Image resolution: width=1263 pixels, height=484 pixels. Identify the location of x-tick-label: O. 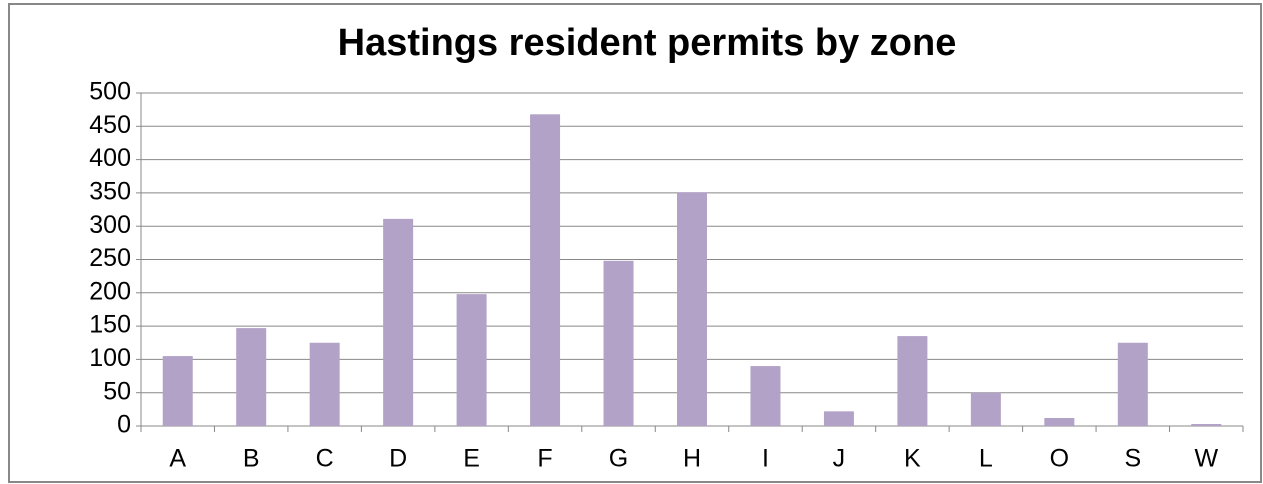
(1059, 459).